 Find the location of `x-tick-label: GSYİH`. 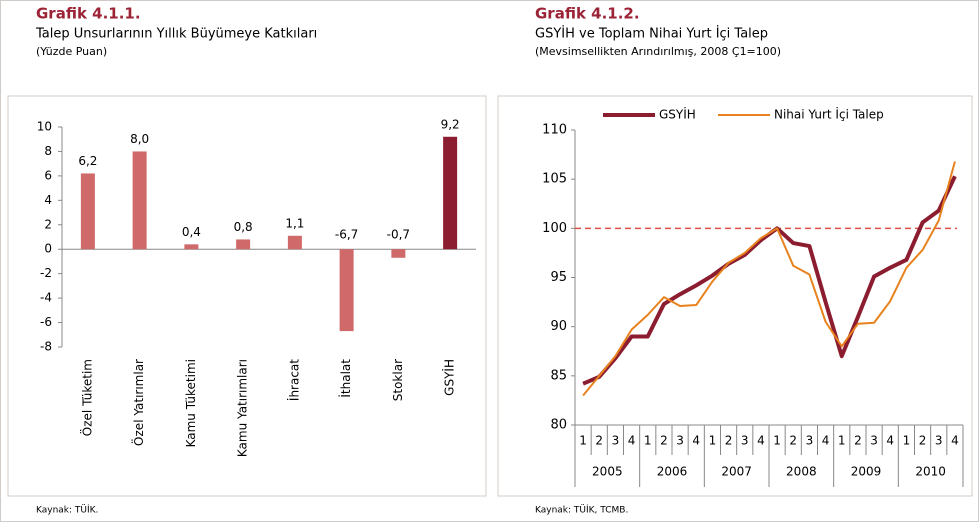

x-tick-label: GSYİH is located at coordinates (449, 377).